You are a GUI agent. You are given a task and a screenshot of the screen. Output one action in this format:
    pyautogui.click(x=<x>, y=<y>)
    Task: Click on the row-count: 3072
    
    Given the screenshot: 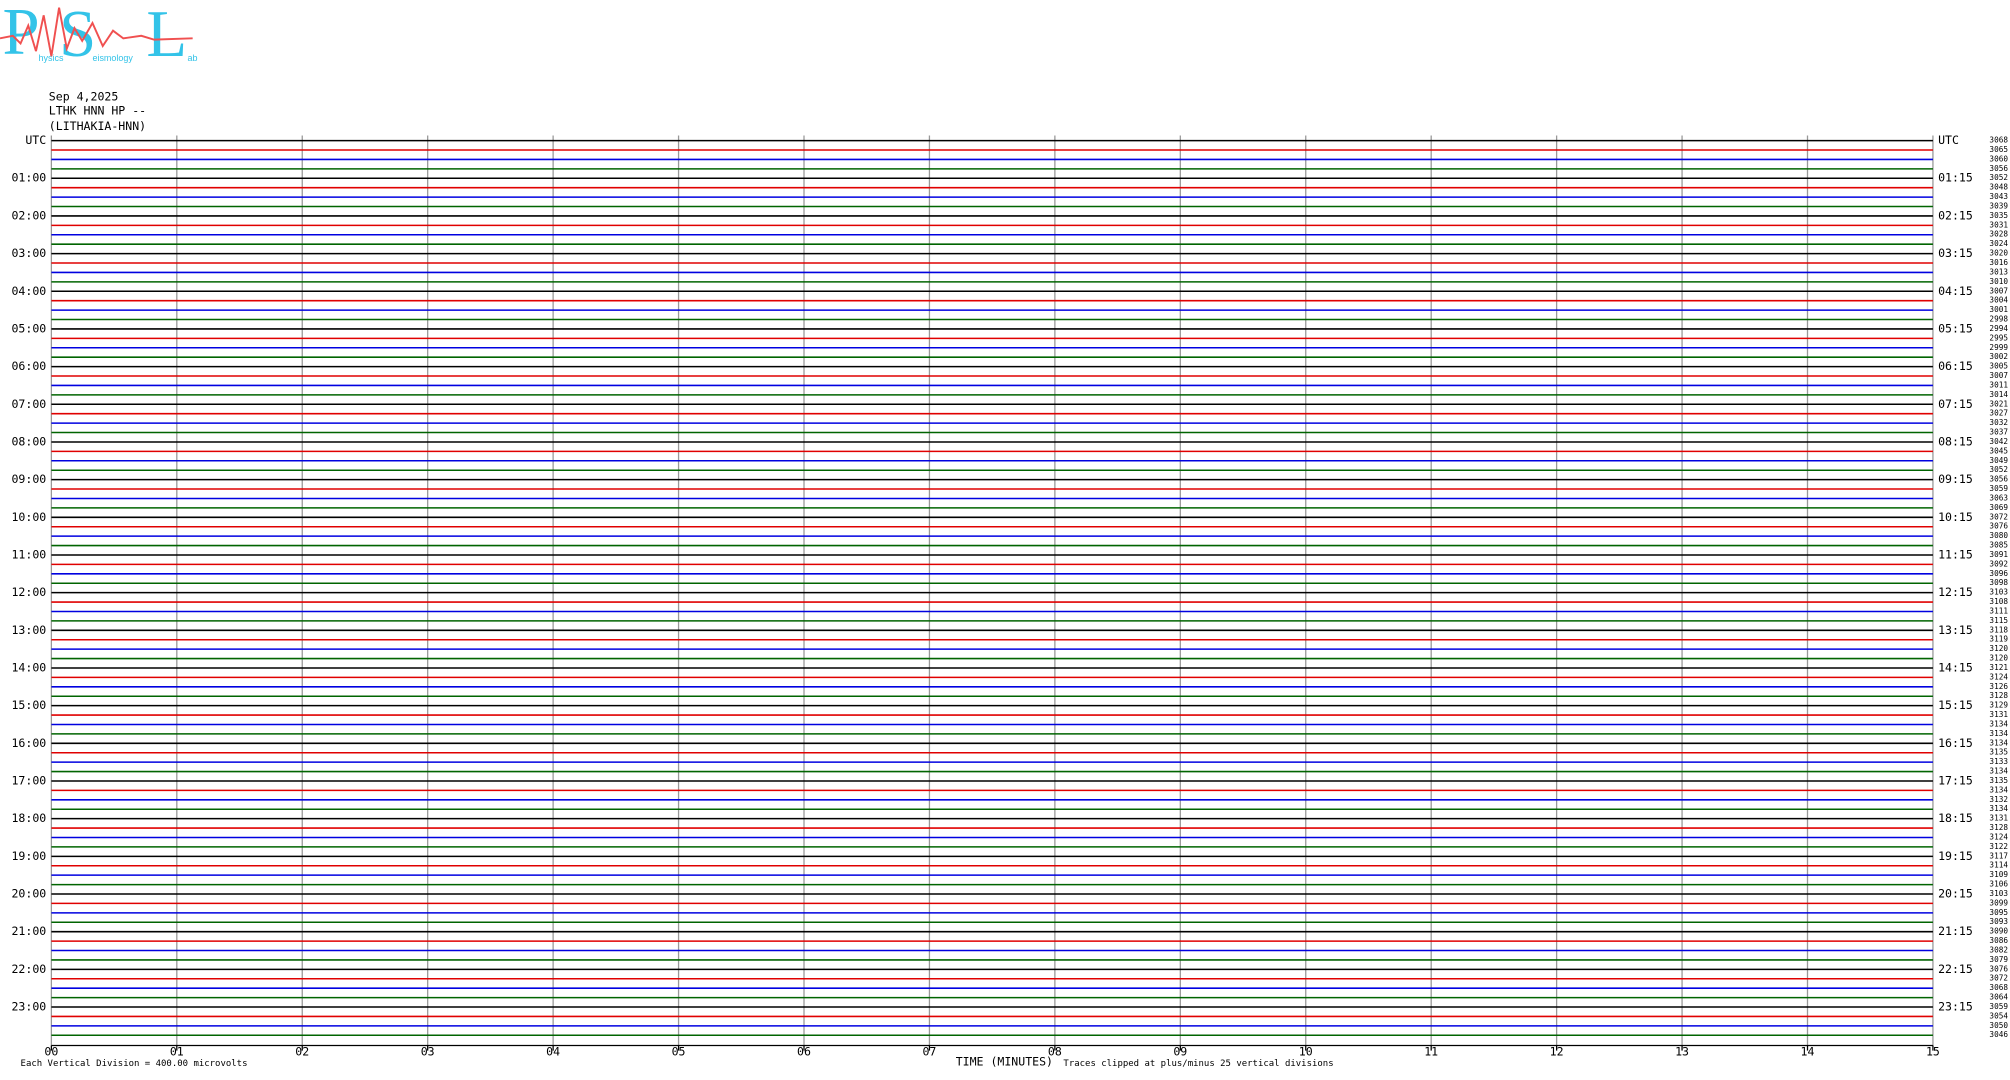 What is the action you would take?
    pyautogui.click(x=1998, y=978)
    